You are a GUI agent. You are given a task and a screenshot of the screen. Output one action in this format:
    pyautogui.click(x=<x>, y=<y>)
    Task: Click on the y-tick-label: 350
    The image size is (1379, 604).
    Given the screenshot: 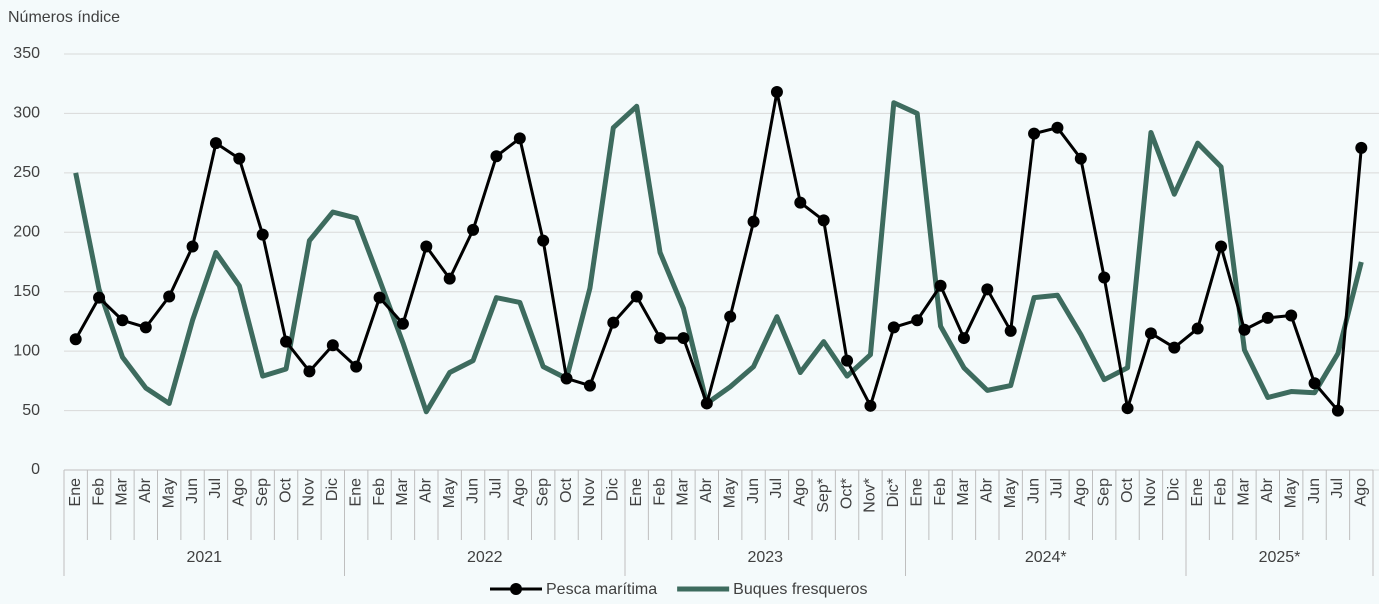 What is the action you would take?
    pyautogui.click(x=26, y=53)
    